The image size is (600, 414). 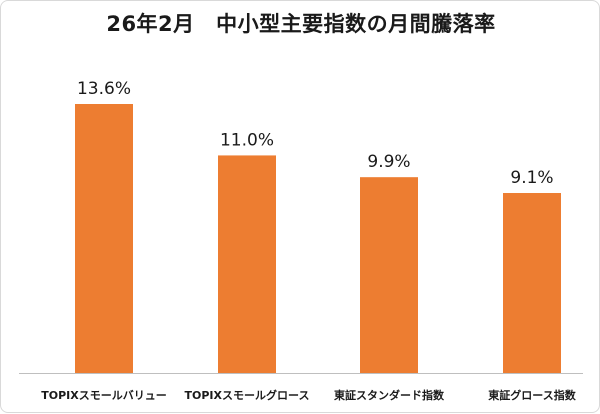 I want to click on data-label-2: 11.0%, so click(x=247, y=140).